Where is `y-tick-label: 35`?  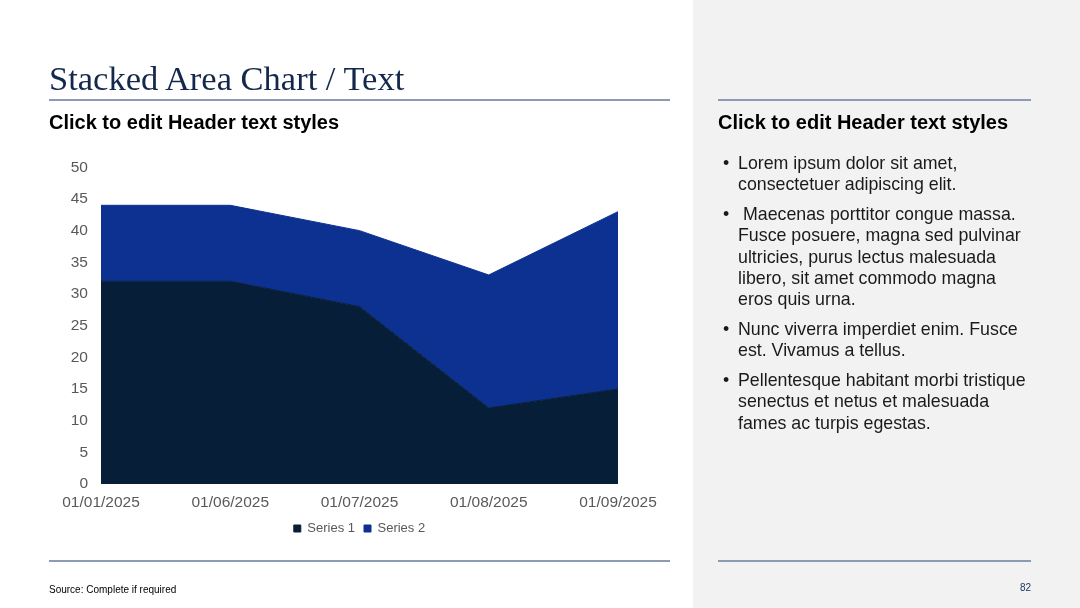 y-tick-label: 35 is located at coordinates (79, 261).